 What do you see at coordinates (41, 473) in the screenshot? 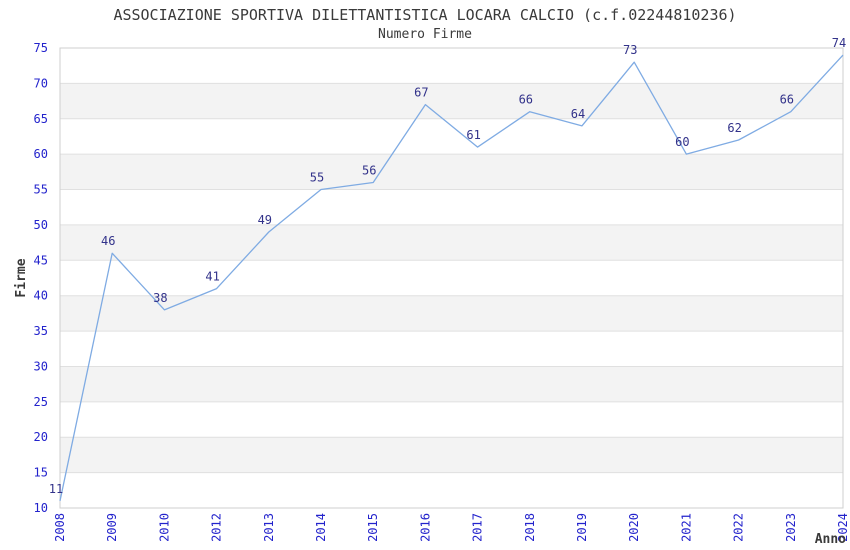
I see `y-axis-tick-label: 15` at bounding box center [41, 473].